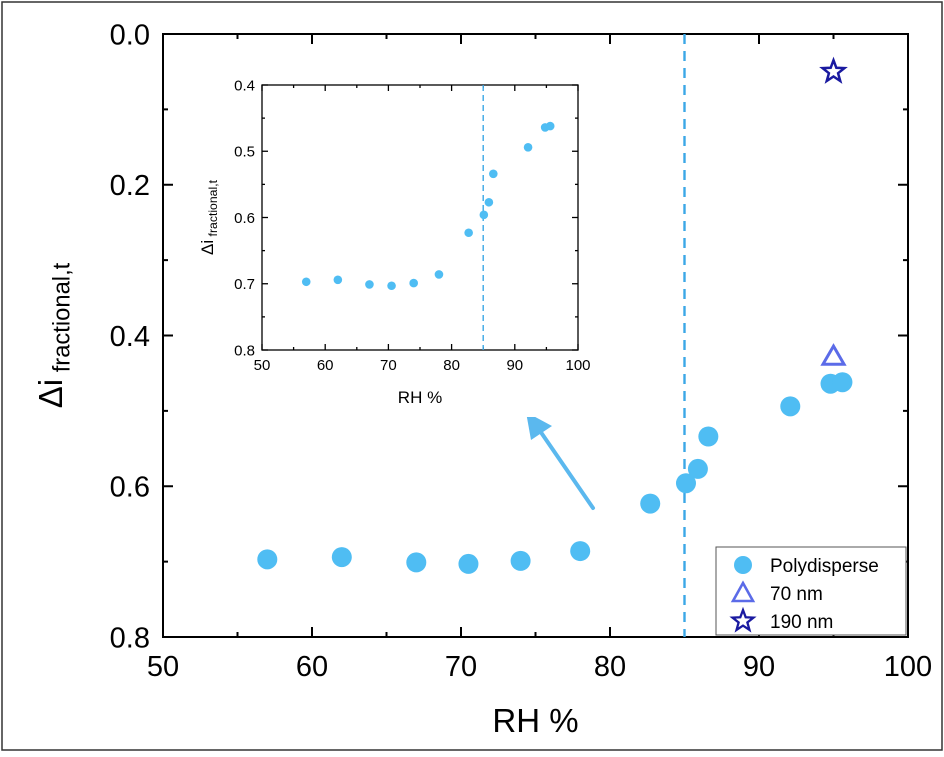  I want to click on y-tick-label: 0.0, so click(130, 35).